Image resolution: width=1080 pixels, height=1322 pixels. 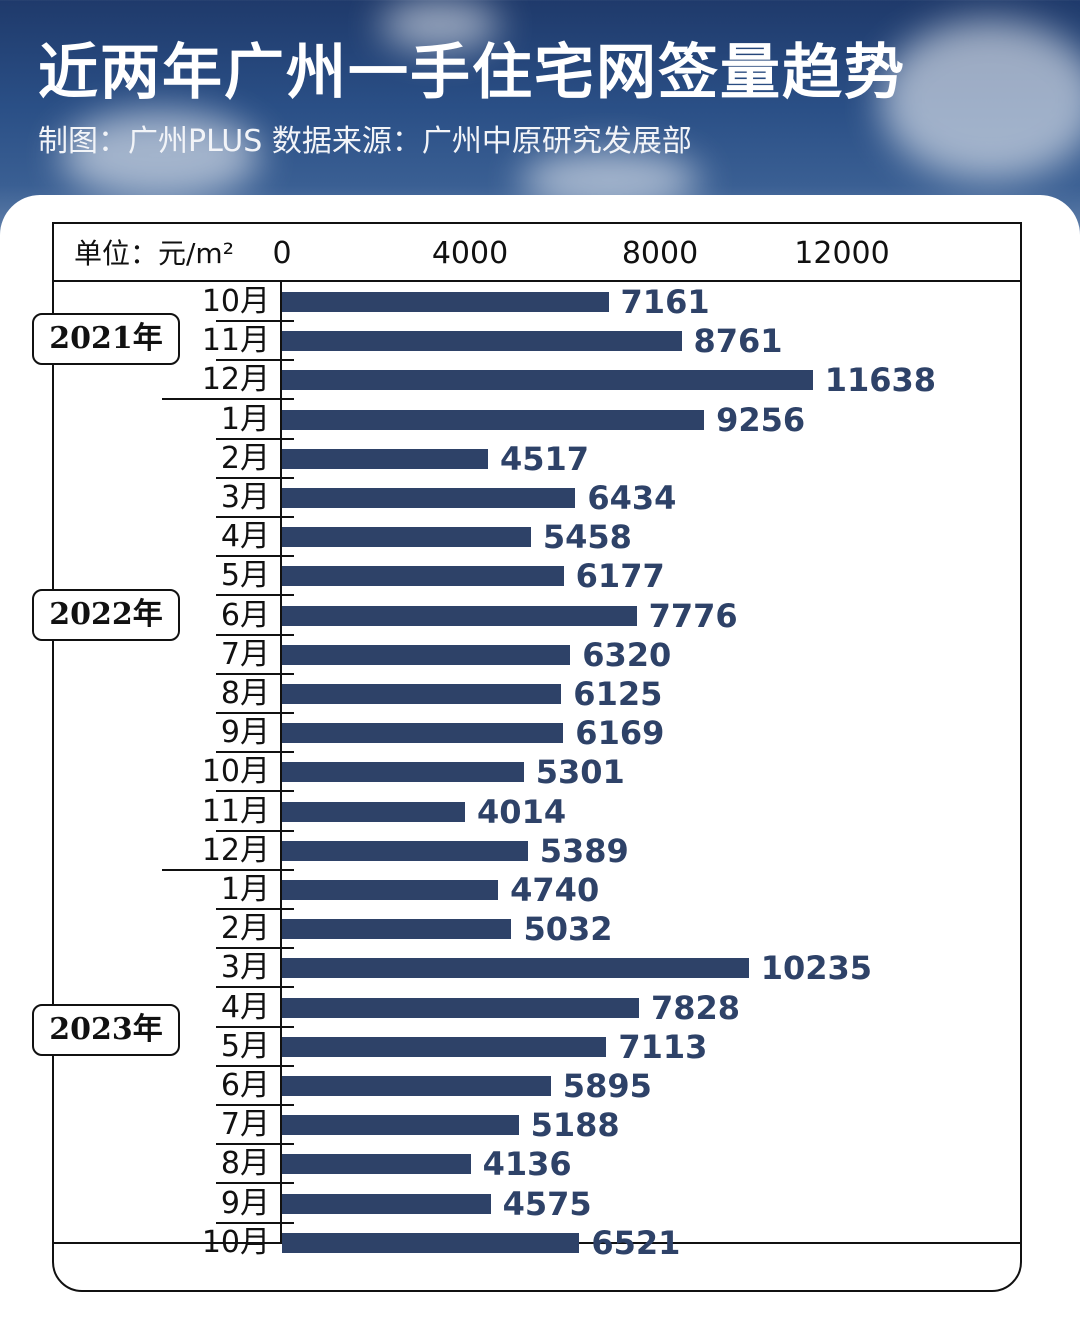 What do you see at coordinates (537, 1165) in the screenshot?
I see `table-row: 8月 4136` at bounding box center [537, 1165].